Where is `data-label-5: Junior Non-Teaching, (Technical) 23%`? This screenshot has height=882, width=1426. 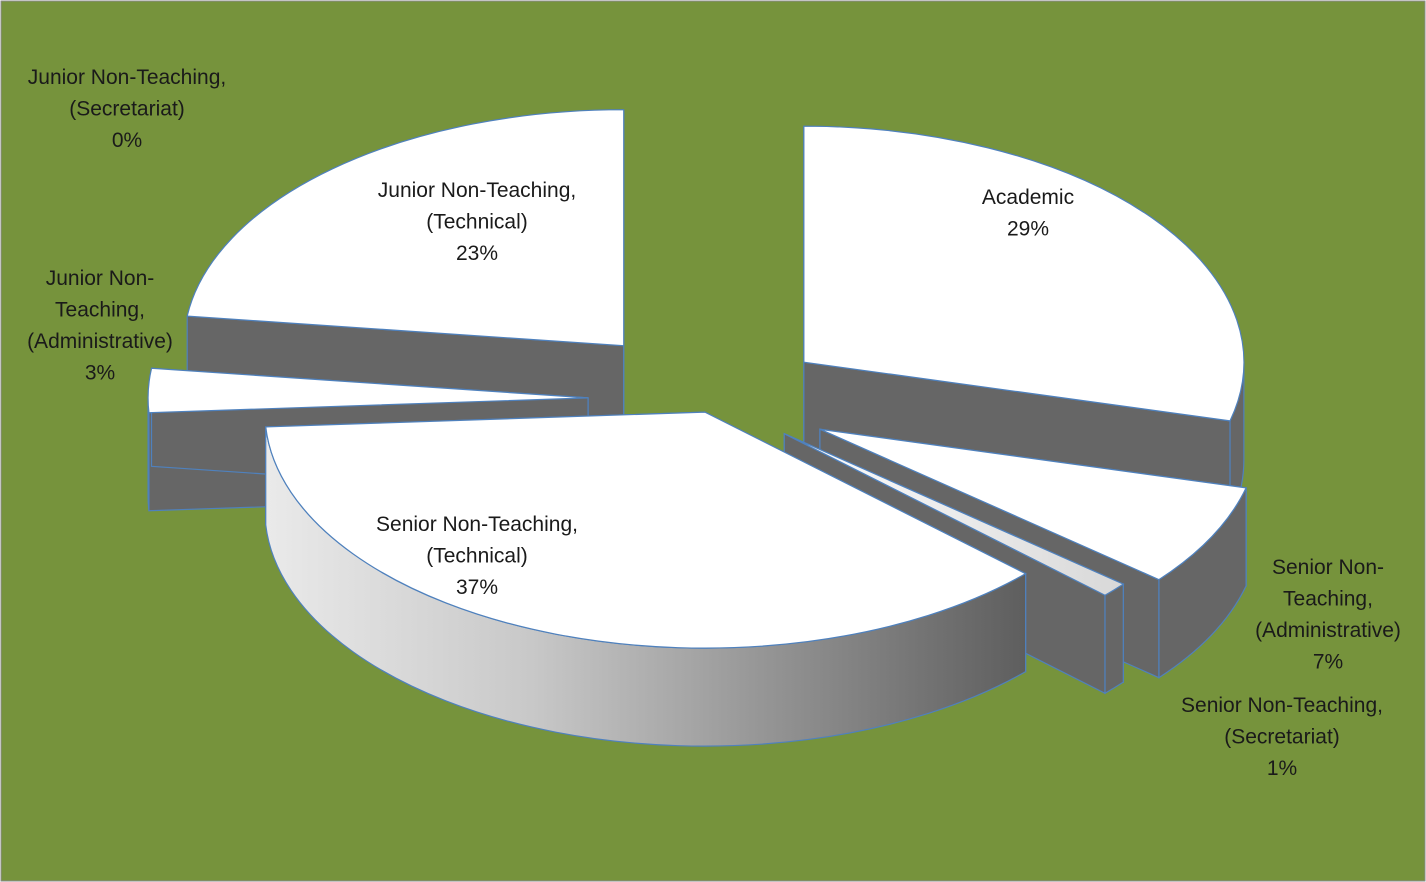 data-label-5: Junior Non-Teaching, (Technical) 23% is located at coordinates (477, 222).